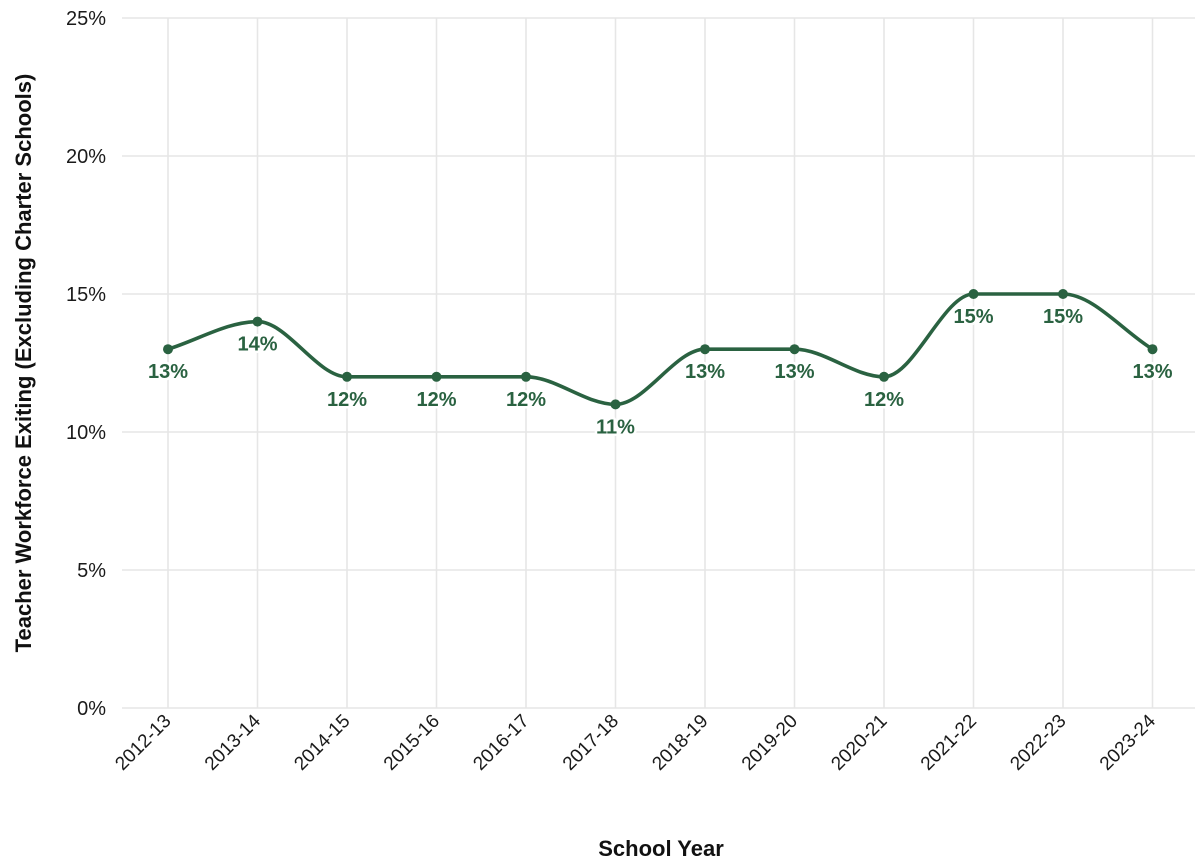  Describe the element at coordinates (257, 345) in the screenshot. I see `data-label: 14%` at that location.